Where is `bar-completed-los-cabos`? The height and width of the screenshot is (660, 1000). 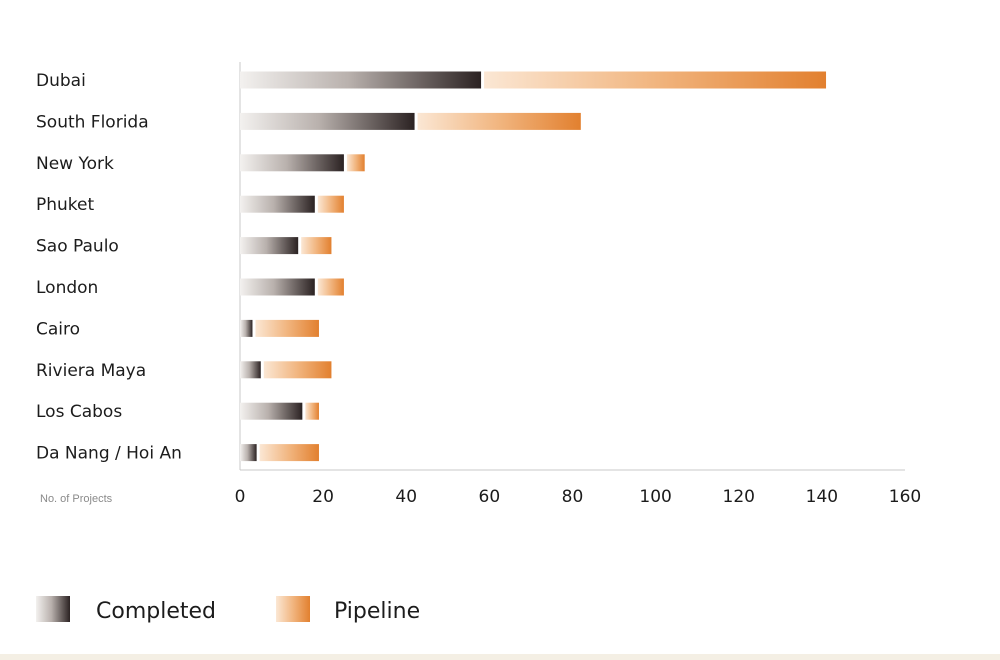
bar-completed-los-cabos is located at coordinates (271, 411).